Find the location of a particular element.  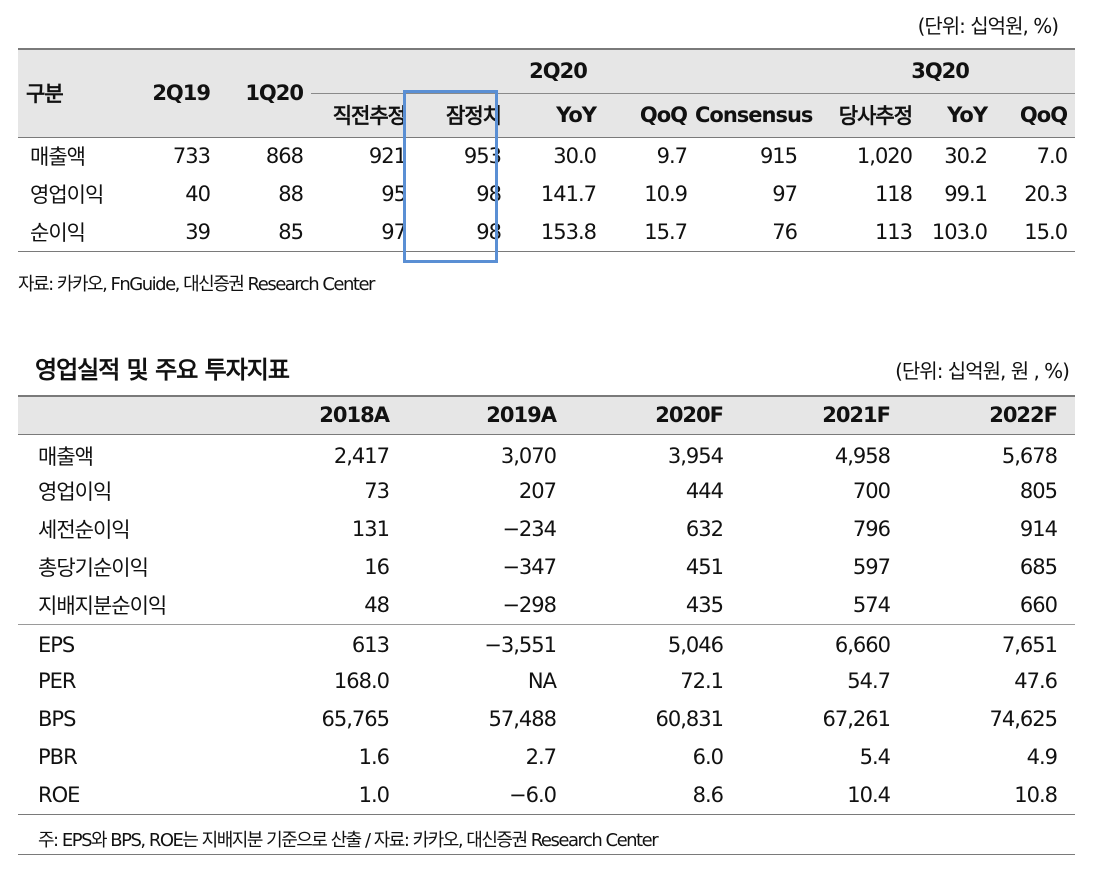

row-label: BPS is located at coordinates (57, 719).